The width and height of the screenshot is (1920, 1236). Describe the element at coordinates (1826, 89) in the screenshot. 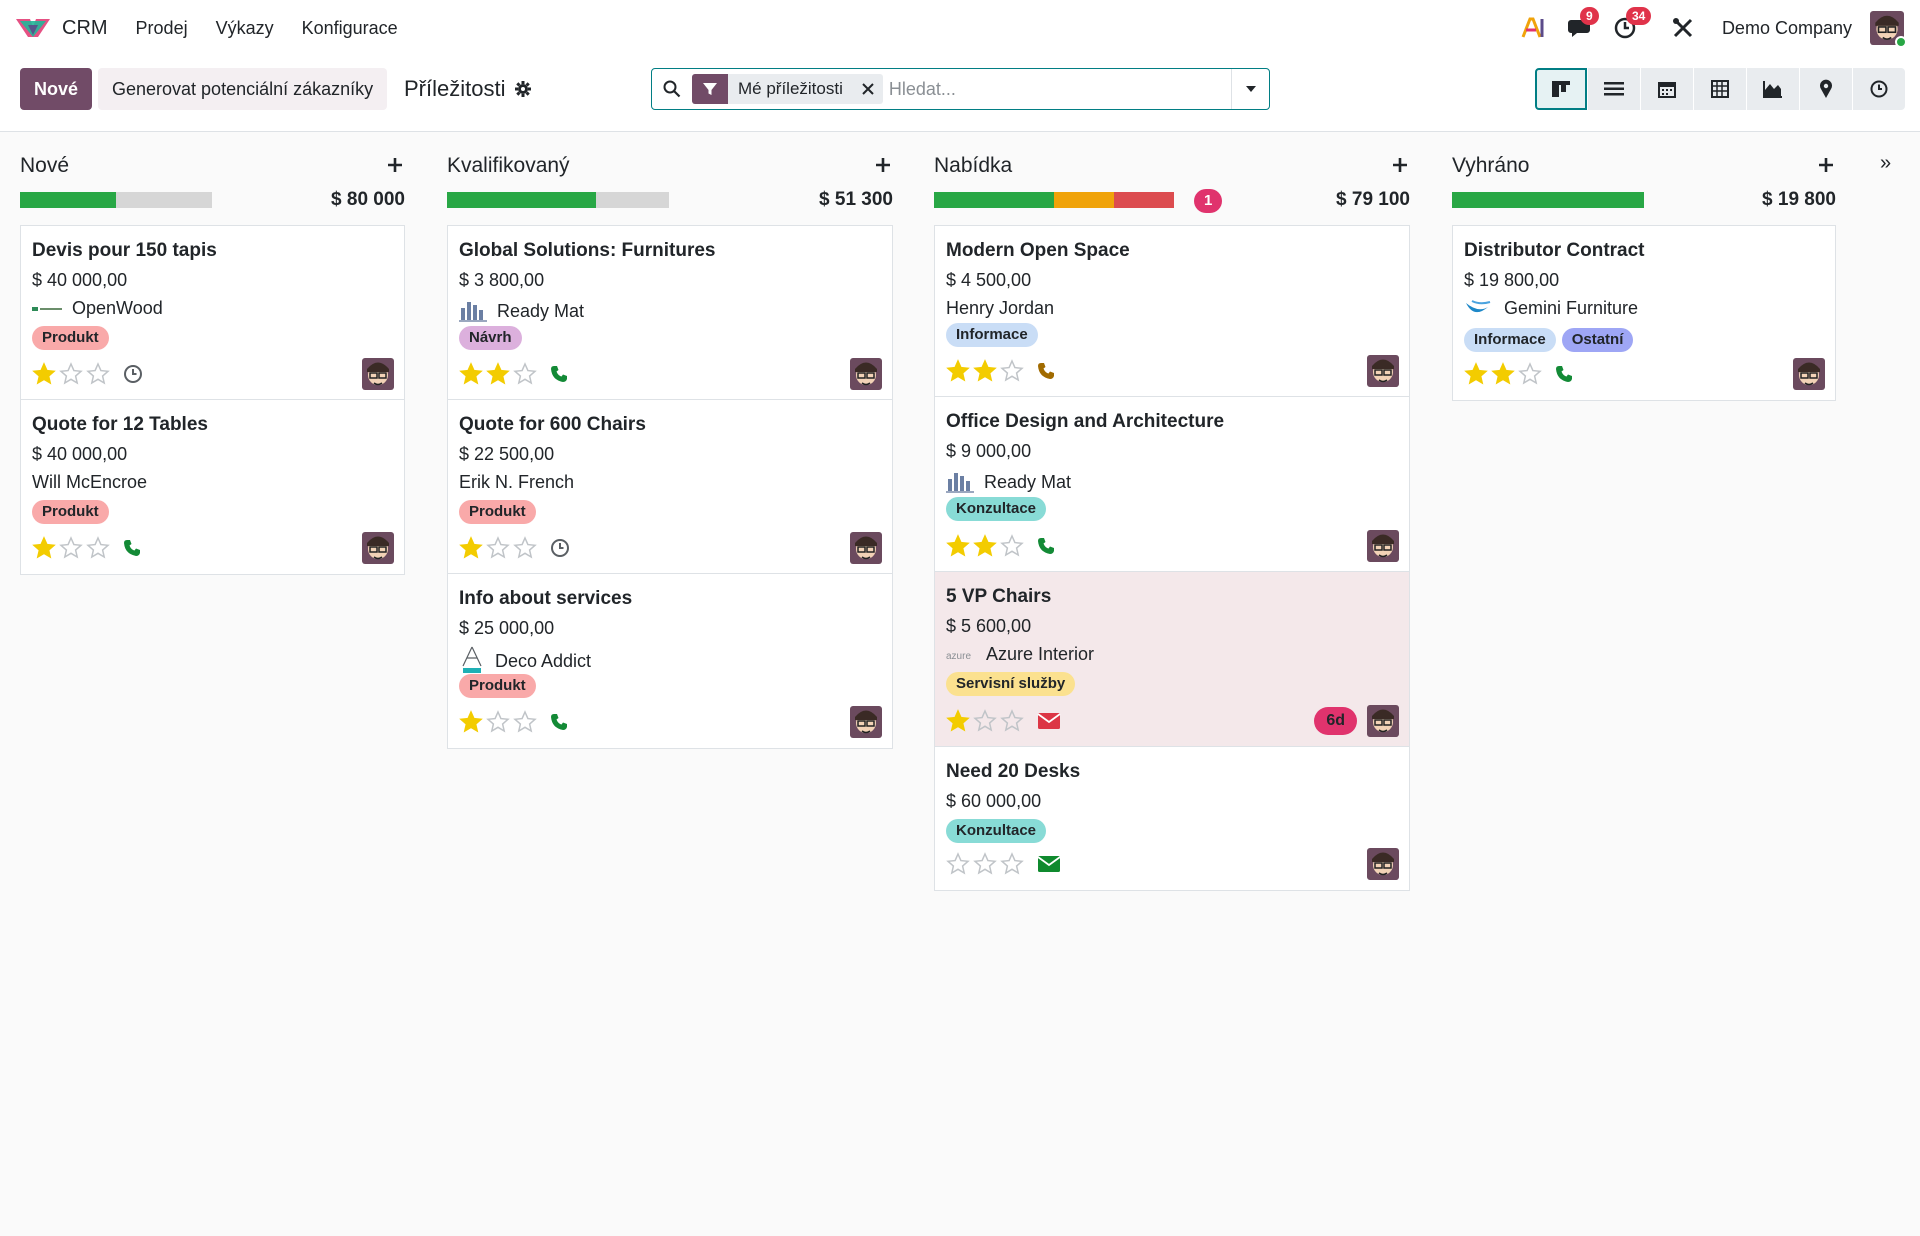

I see `map-view-button` at that location.